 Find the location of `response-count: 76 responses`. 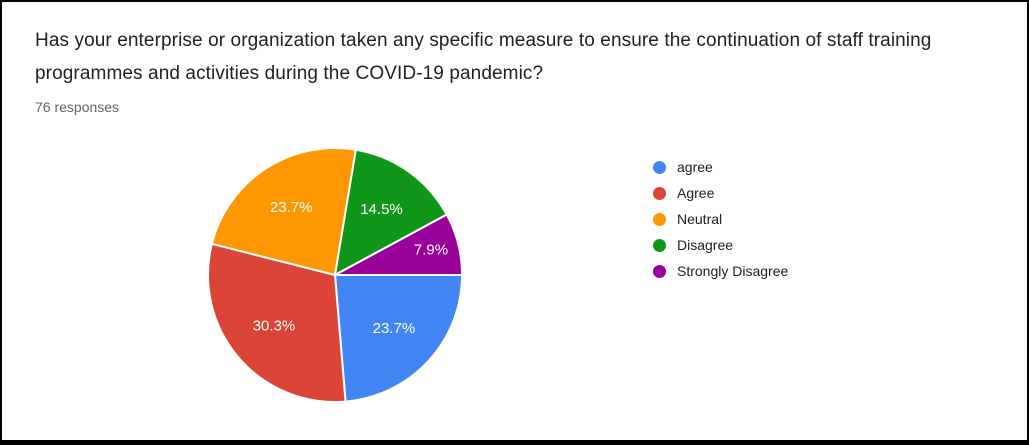

response-count: 76 responses is located at coordinates (77, 107).